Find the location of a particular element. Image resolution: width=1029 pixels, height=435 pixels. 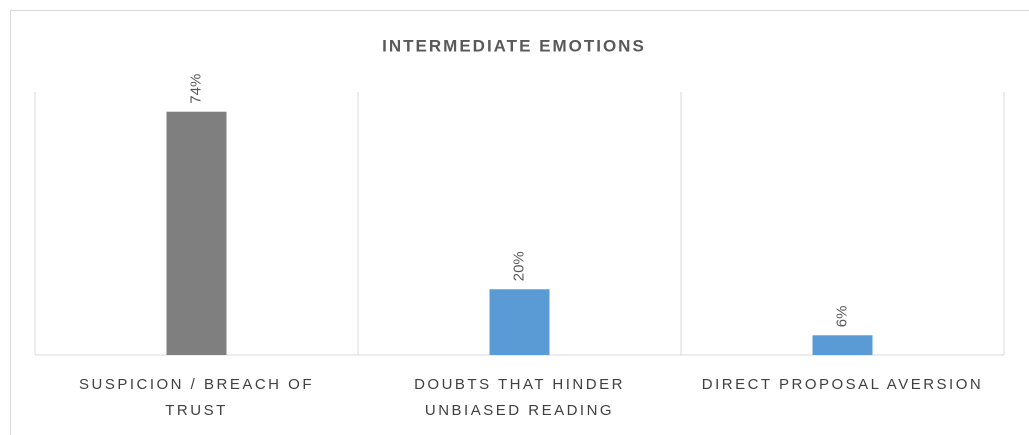

x-tick-label: DOUBTS THAT HINDER UNBIASED READING is located at coordinates (519, 397).